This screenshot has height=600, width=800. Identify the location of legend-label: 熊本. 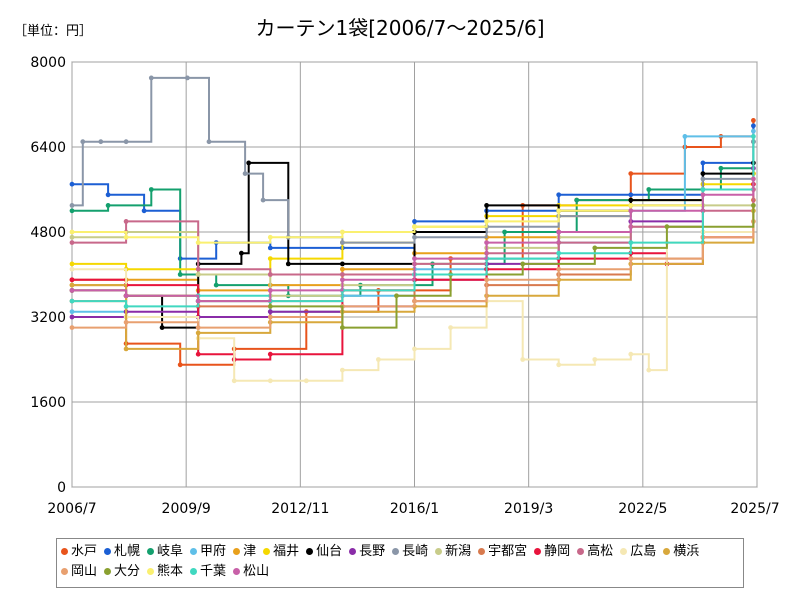
(170, 571).